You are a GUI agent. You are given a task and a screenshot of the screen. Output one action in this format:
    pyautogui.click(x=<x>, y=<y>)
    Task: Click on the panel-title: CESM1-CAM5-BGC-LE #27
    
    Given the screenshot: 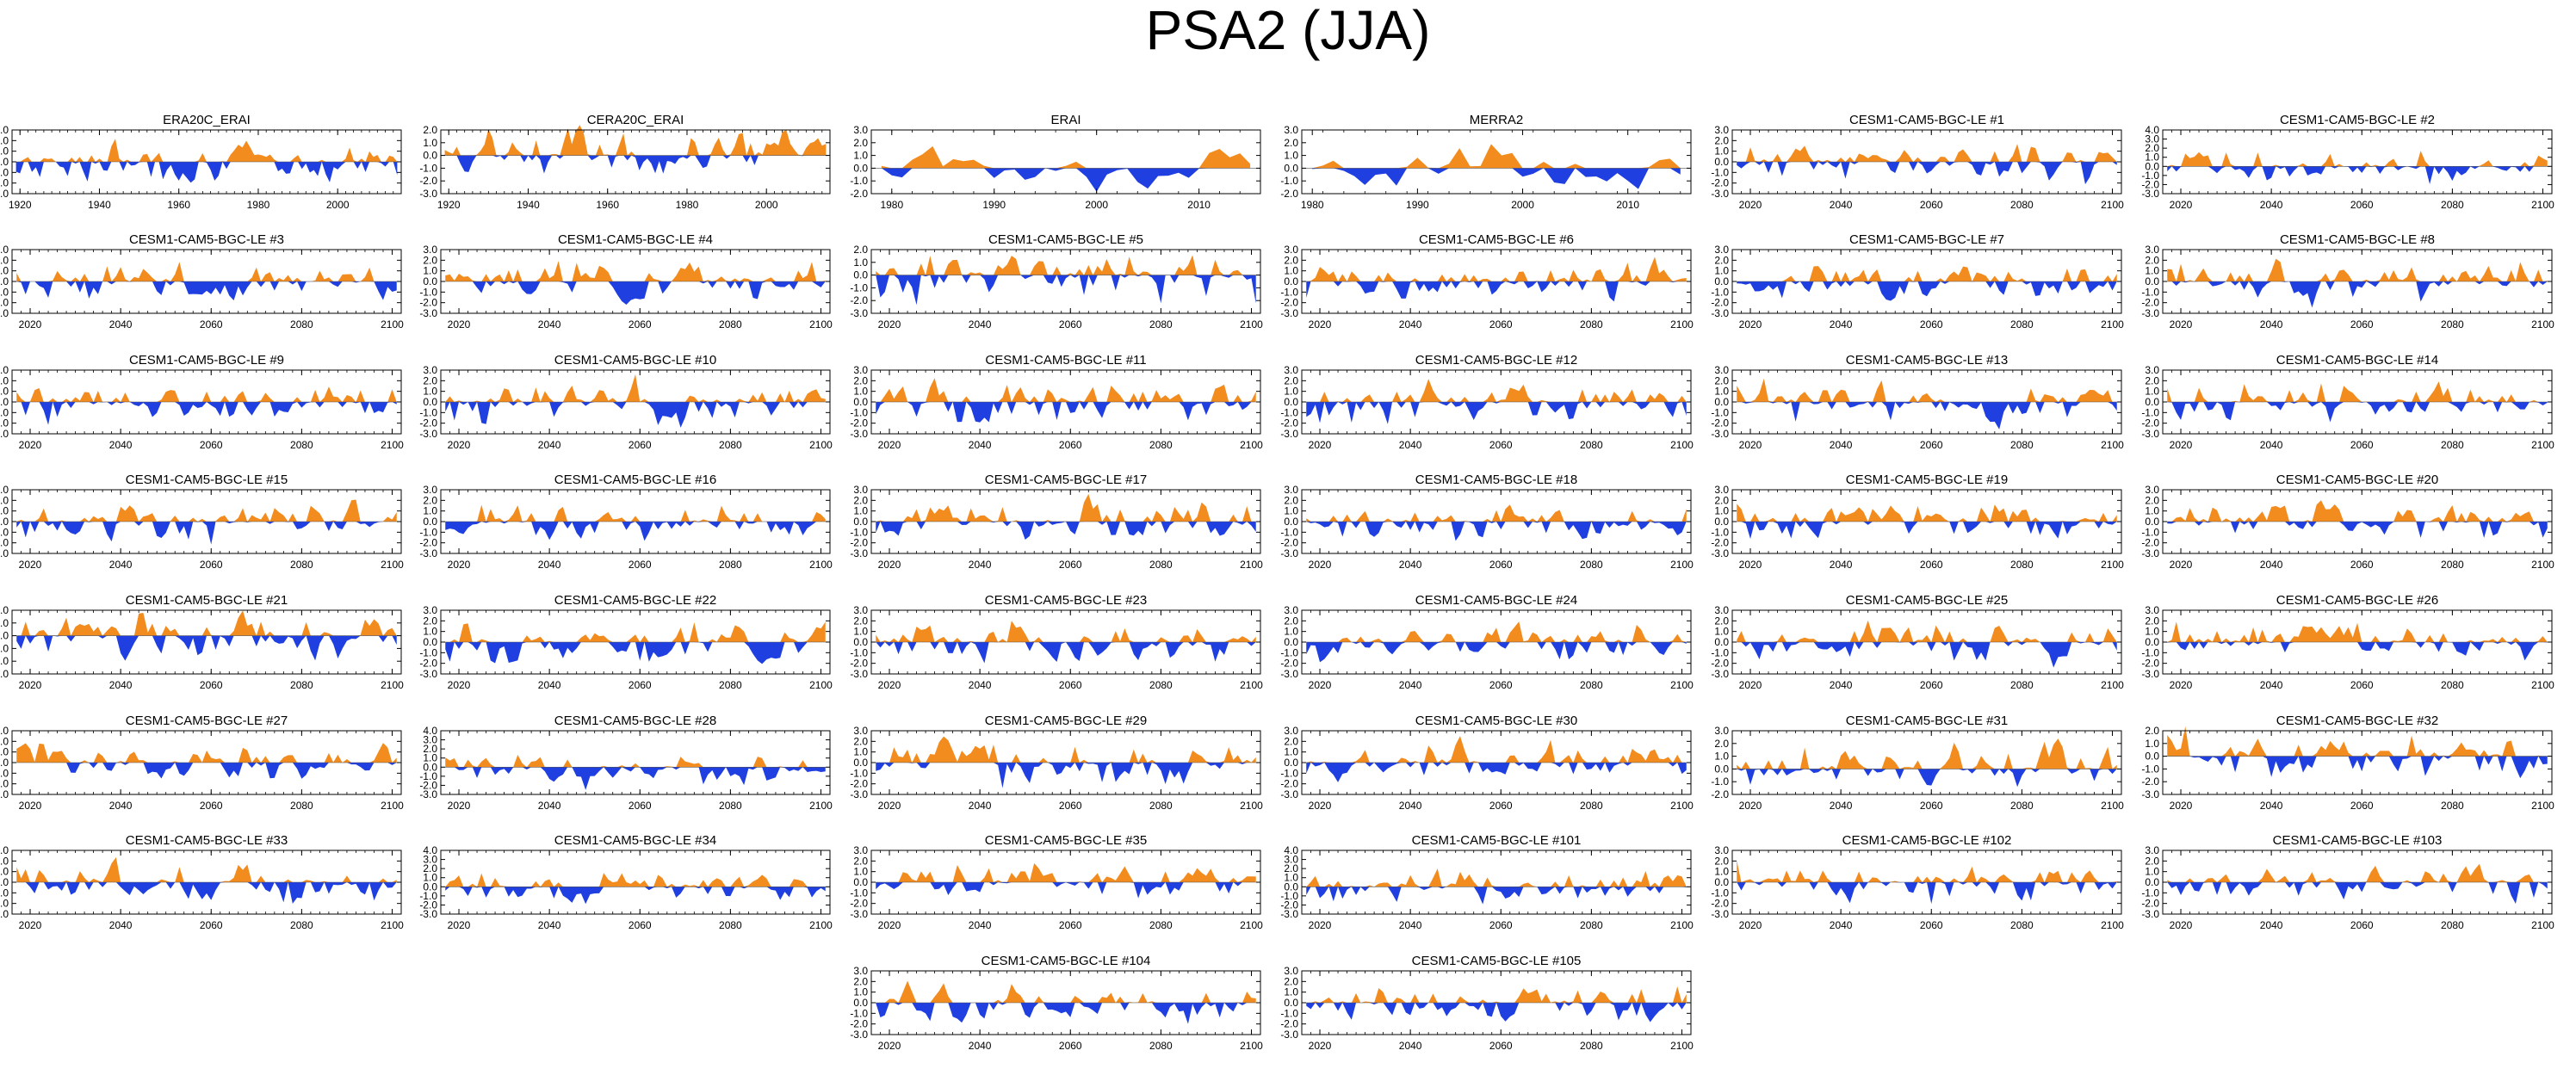 What is the action you would take?
    pyautogui.click(x=207, y=721)
    